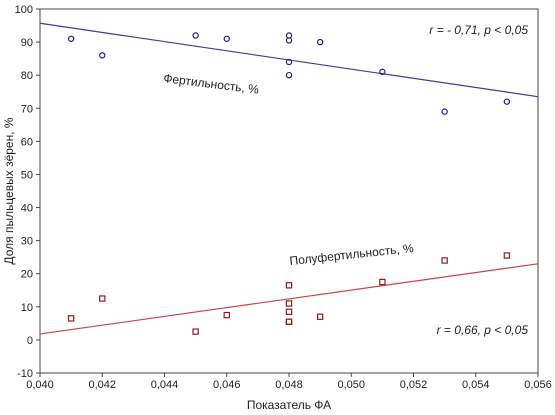 The width and height of the screenshot is (555, 415). What do you see at coordinates (165, 385) in the screenshot?
I see `x-tick-label: 0,044` at bounding box center [165, 385].